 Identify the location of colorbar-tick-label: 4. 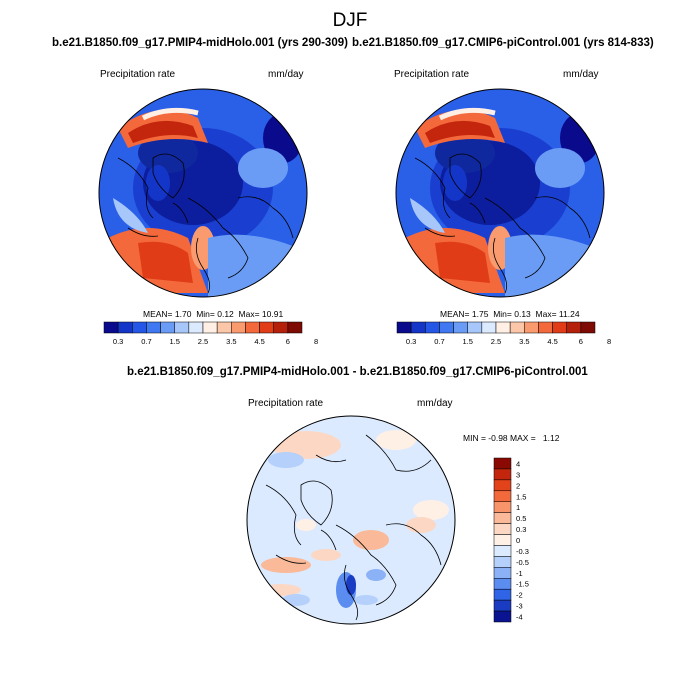
(518, 463).